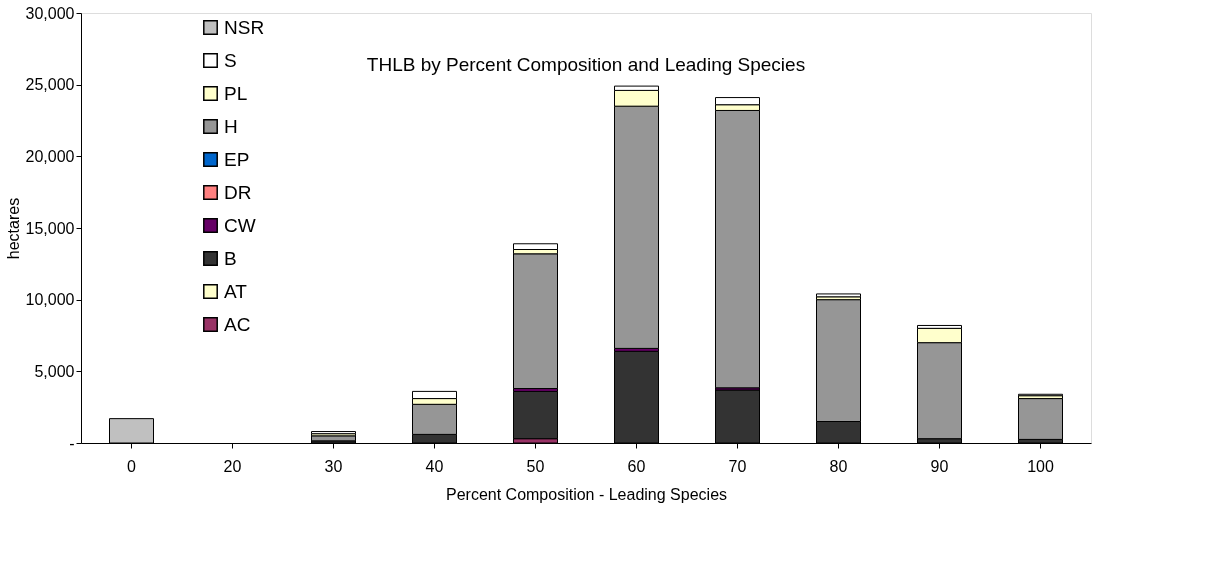 The image size is (1222, 573). What do you see at coordinates (50, 85) in the screenshot?
I see `y-tick-label: 25,000` at bounding box center [50, 85].